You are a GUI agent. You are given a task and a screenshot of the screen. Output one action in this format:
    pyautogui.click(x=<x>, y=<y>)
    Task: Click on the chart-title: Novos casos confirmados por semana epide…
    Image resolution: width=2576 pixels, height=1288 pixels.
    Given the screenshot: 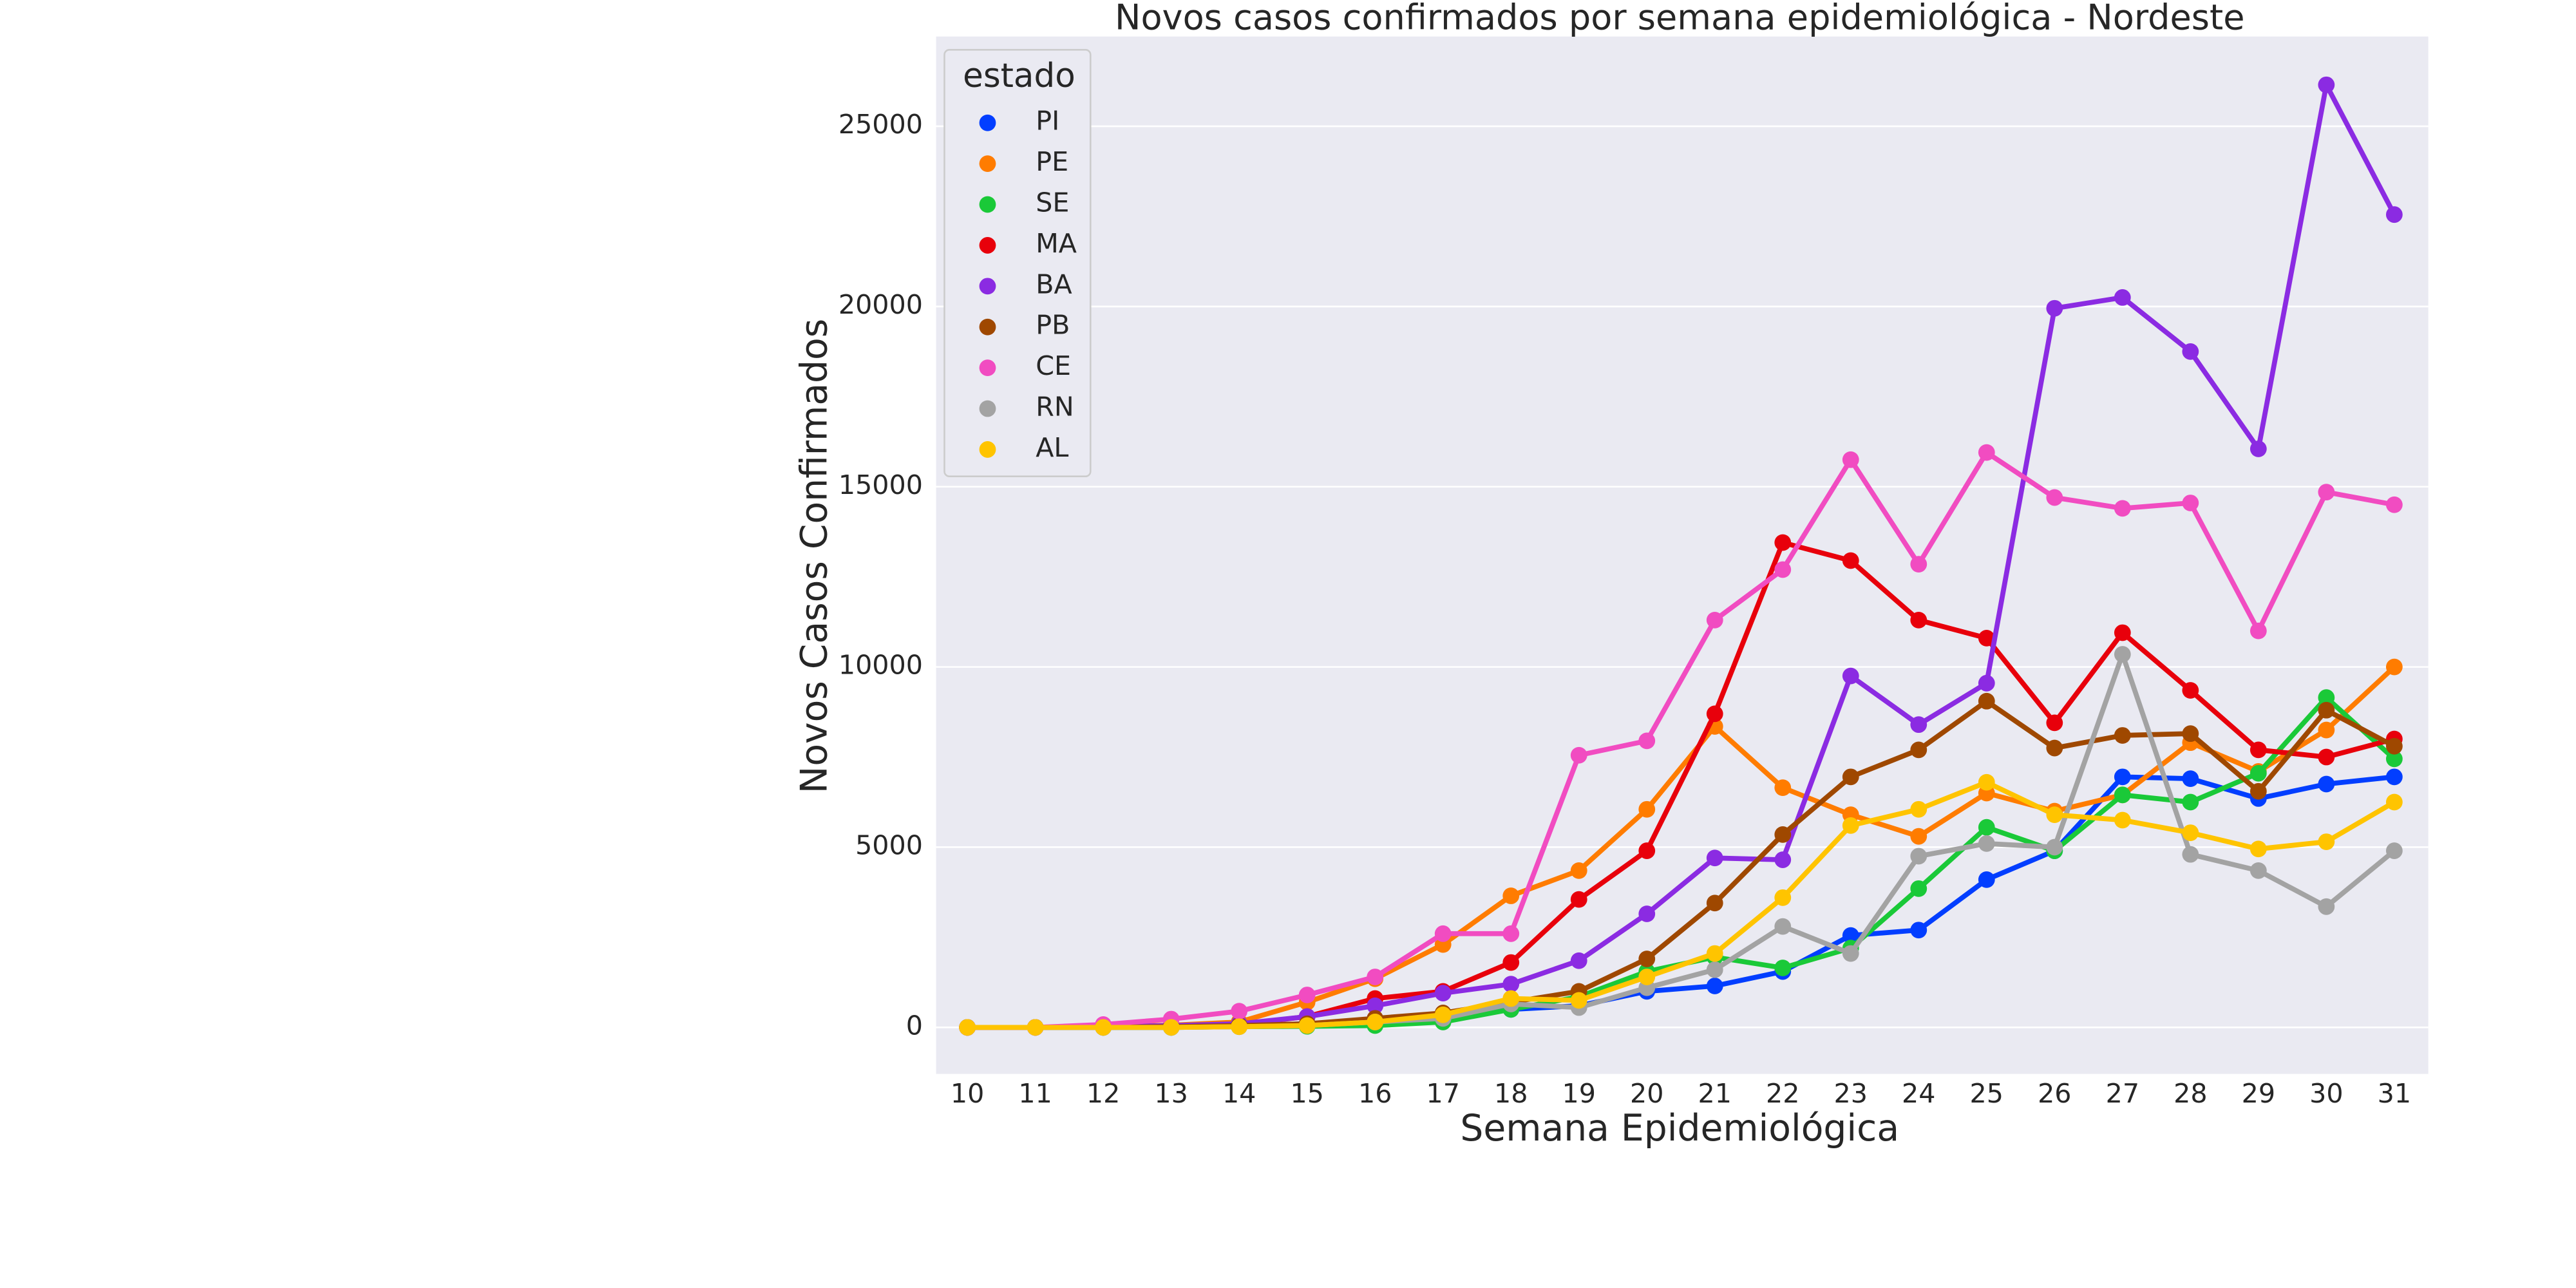 What is the action you would take?
    pyautogui.click(x=1680, y=19)
    